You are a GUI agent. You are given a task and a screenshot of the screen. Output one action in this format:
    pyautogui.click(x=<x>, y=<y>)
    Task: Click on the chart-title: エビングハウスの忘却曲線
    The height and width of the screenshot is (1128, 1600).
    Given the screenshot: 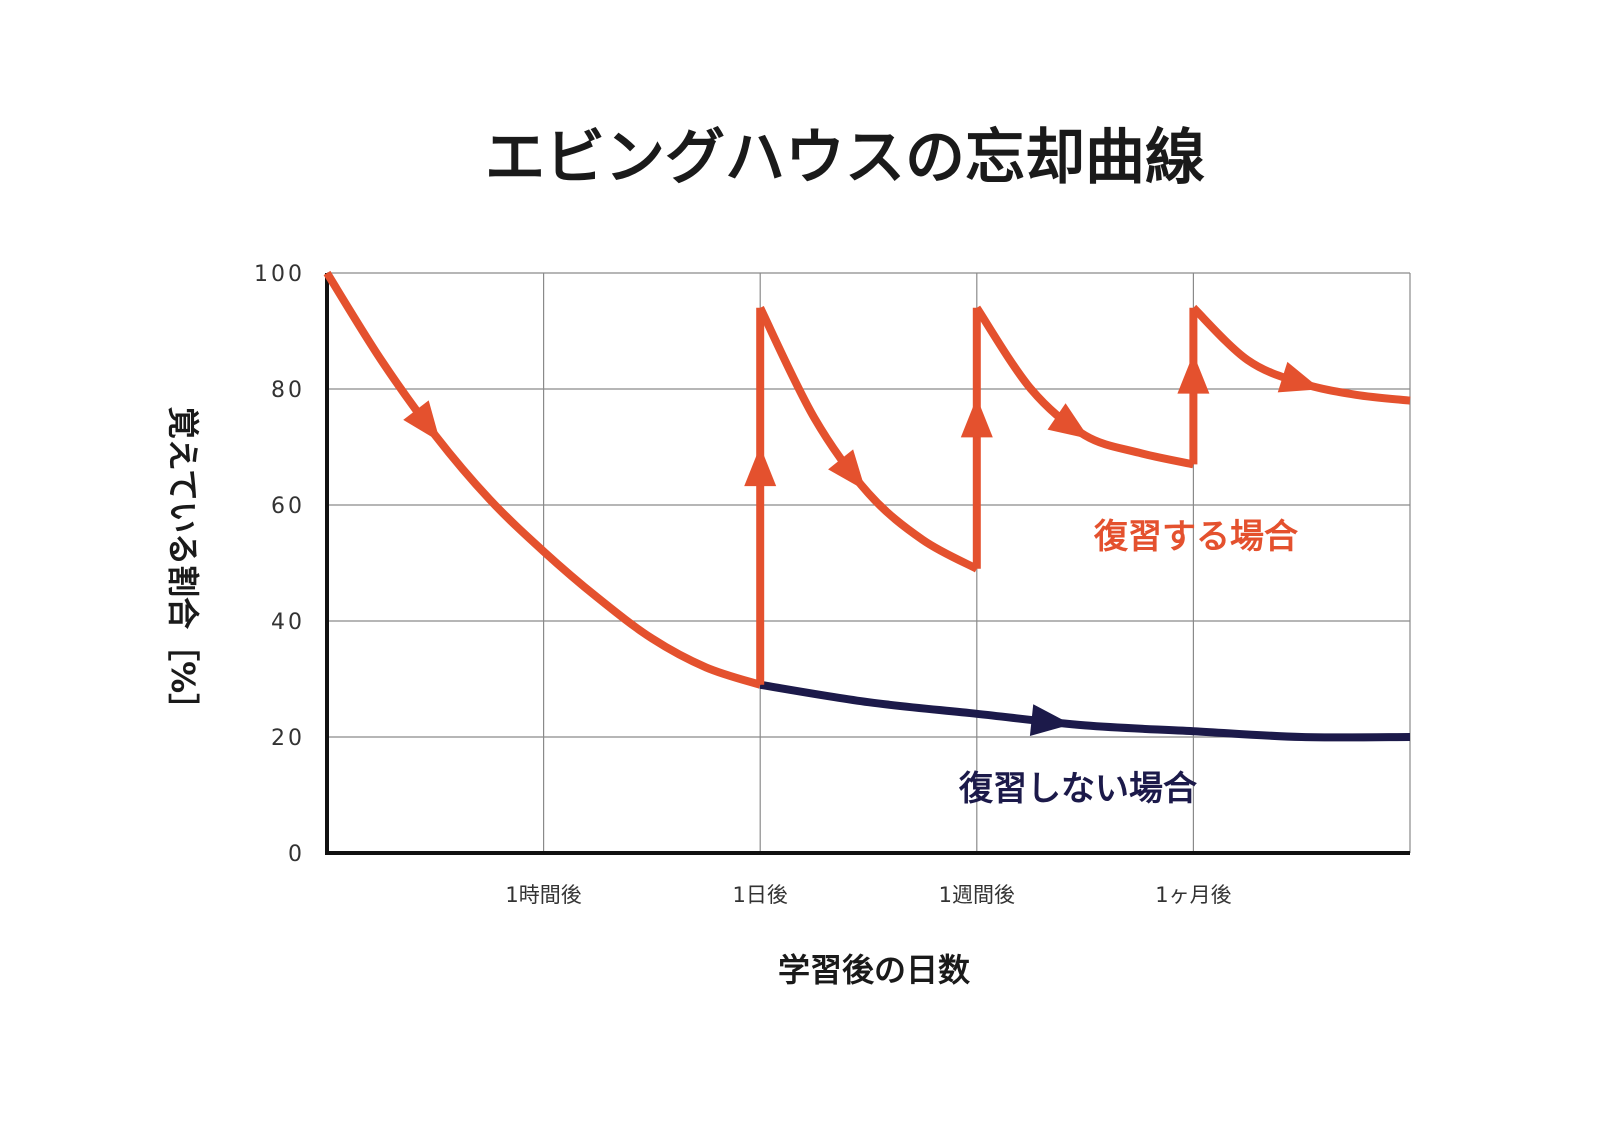 What is the action you would take?
    pyautogui.click(x=845, y=158)
    